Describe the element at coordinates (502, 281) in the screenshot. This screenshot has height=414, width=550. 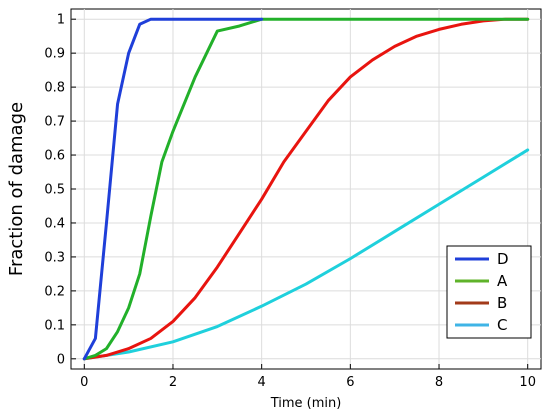
I see `legend-label-a: A` at that location.